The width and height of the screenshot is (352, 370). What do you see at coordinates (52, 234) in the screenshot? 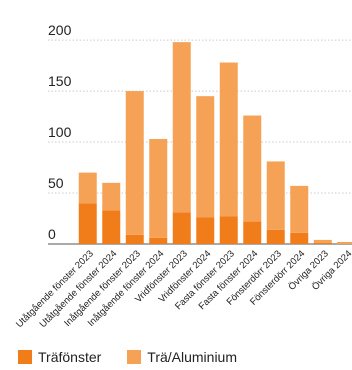
I see `y-tick-label: 0` at bounding box center [52, 234].